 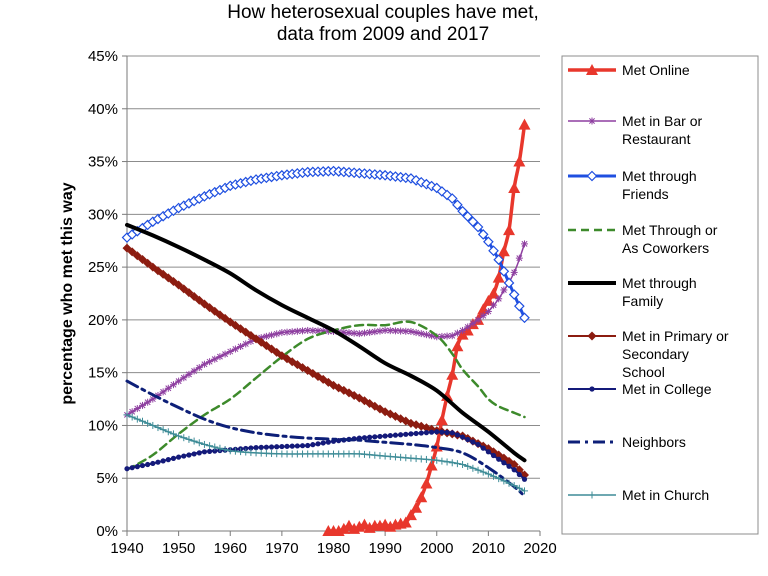 I want to click on legend-entry: Met in Church, so click(x=638, y=495).